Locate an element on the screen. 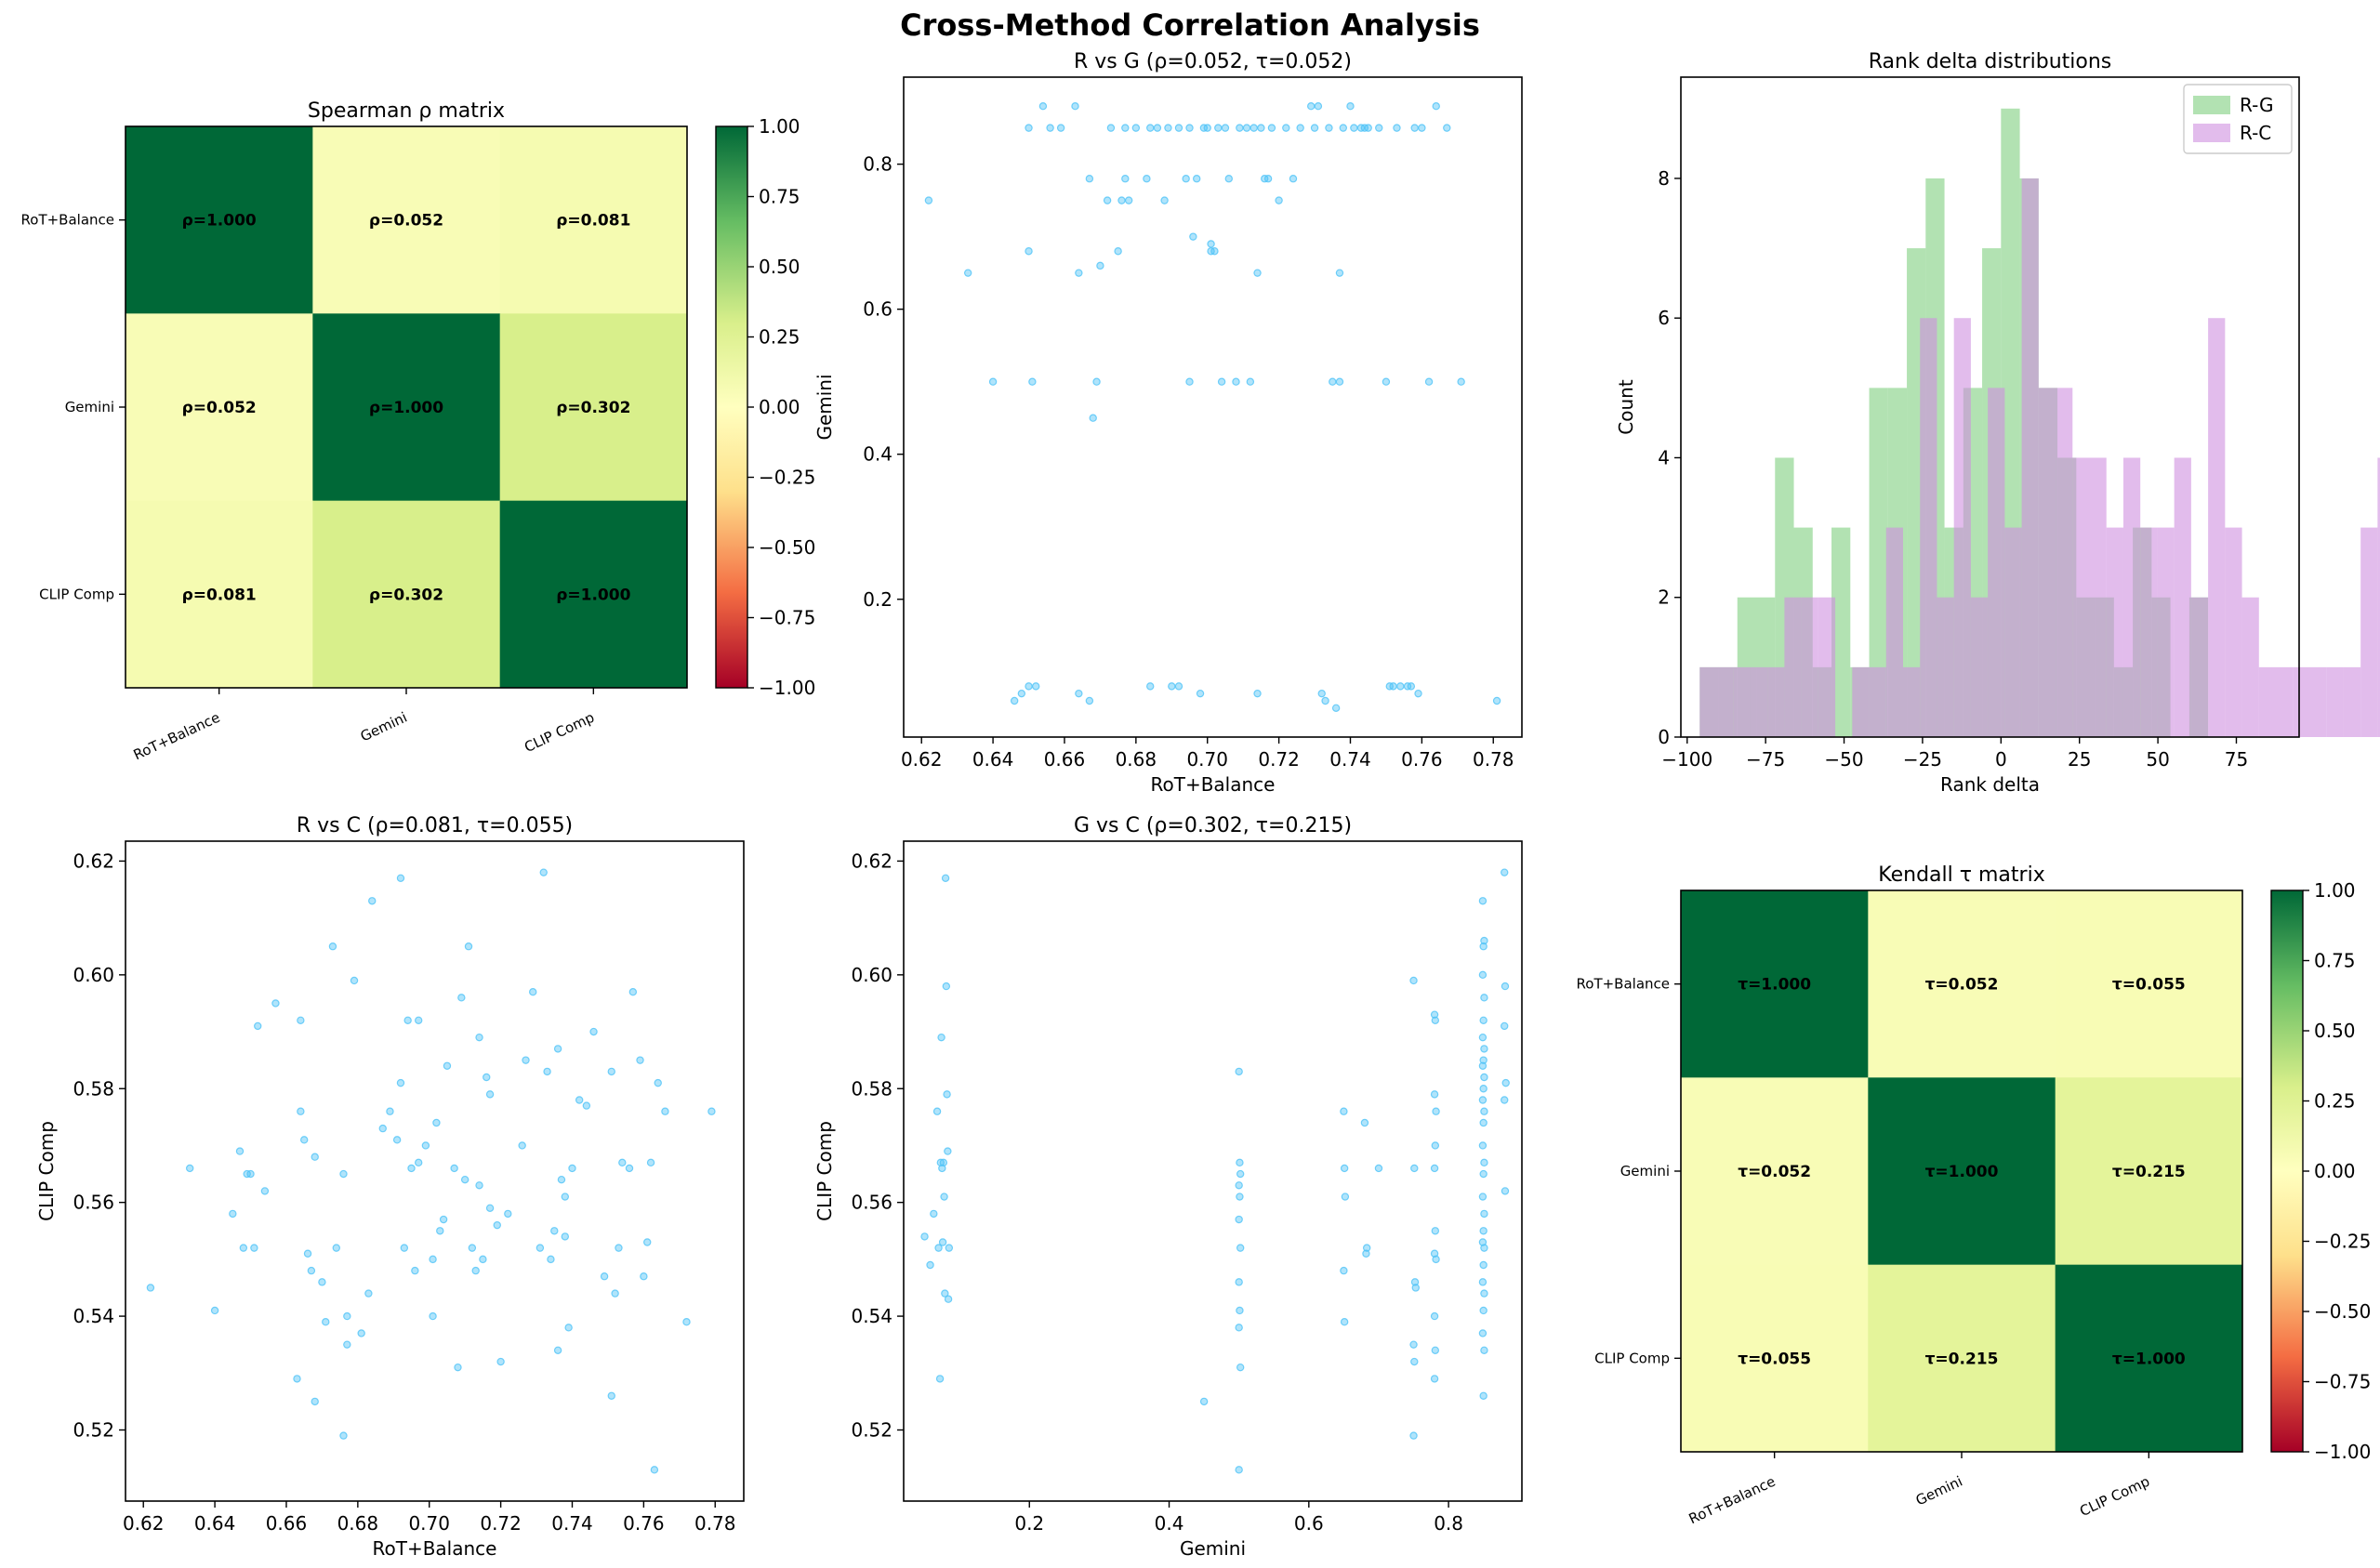 This screenshot has width=2380, height=1568. rg-ytick-label: 0.2 is located at coordinates (877, 599).